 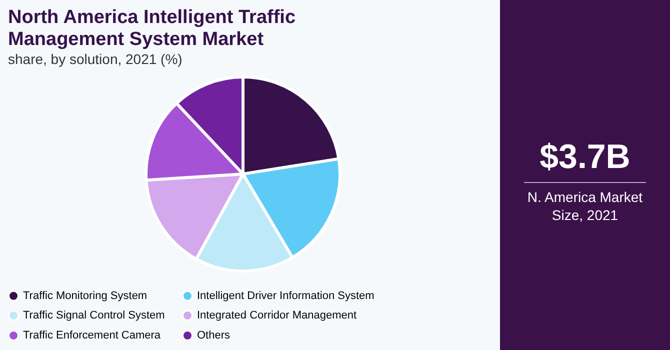 What do you see at coordinates (585, 157) in the screenshot?
I see `text: $3.7B` at bounding box center [585, 157].